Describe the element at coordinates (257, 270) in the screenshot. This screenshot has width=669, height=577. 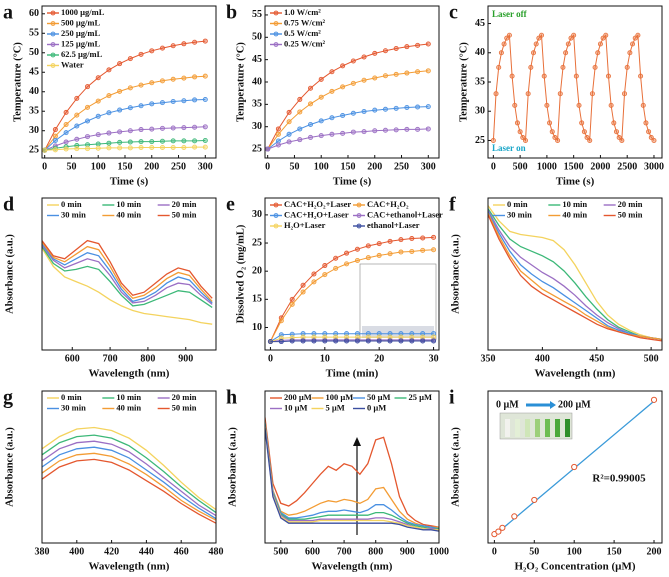
I see `y-tick-label: 20` at that location.